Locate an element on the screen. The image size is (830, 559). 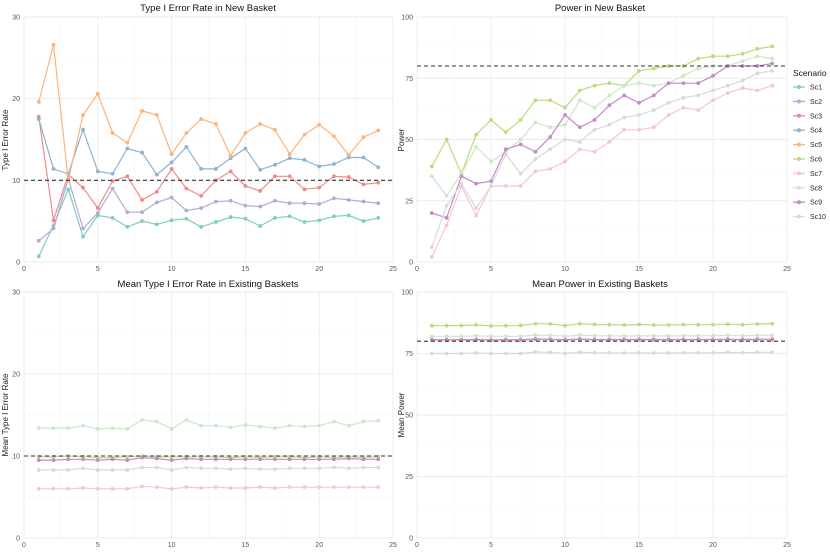
legend-key-point is located at coordinates (799, 144).